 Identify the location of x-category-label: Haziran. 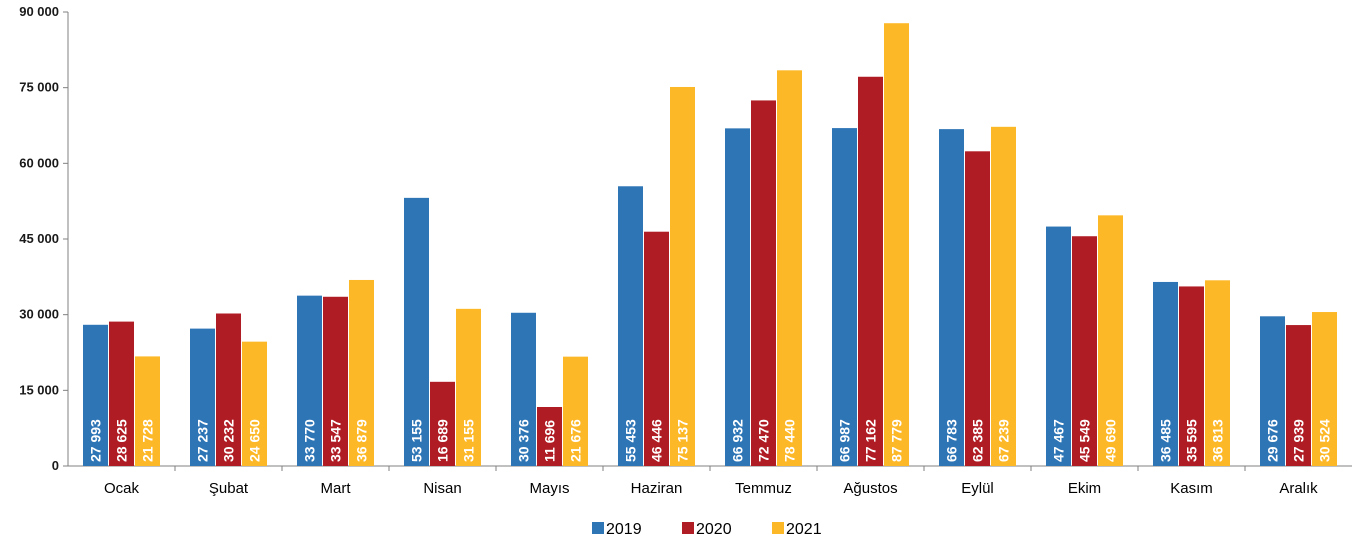
(657, 488).